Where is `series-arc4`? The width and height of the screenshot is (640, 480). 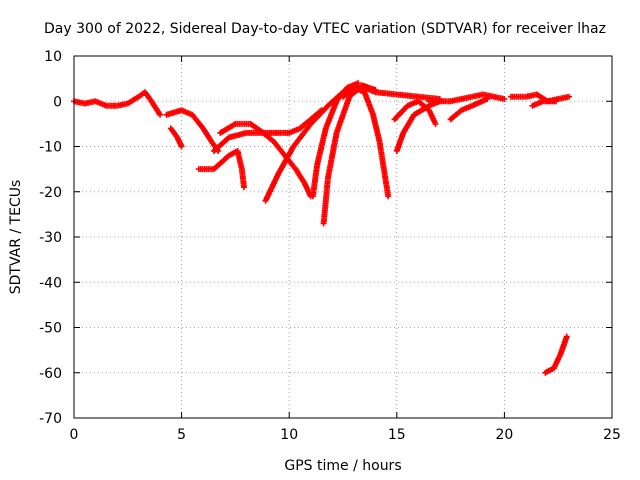
series-arc4 is located at coordinates (221, 169).